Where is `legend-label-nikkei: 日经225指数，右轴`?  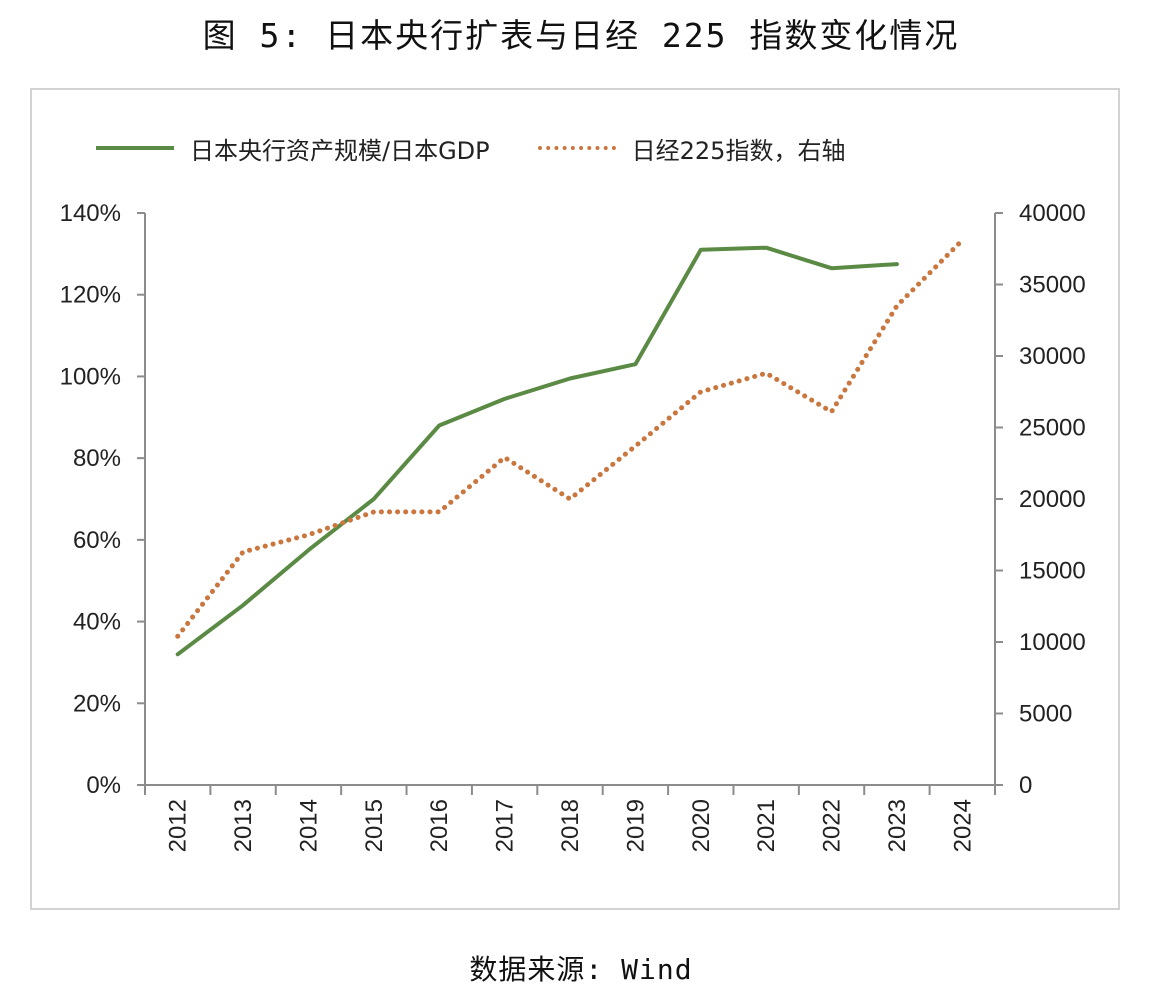
legend-label-nikkei: 日经225指数，右轴 is located at coordinates (738, 150).